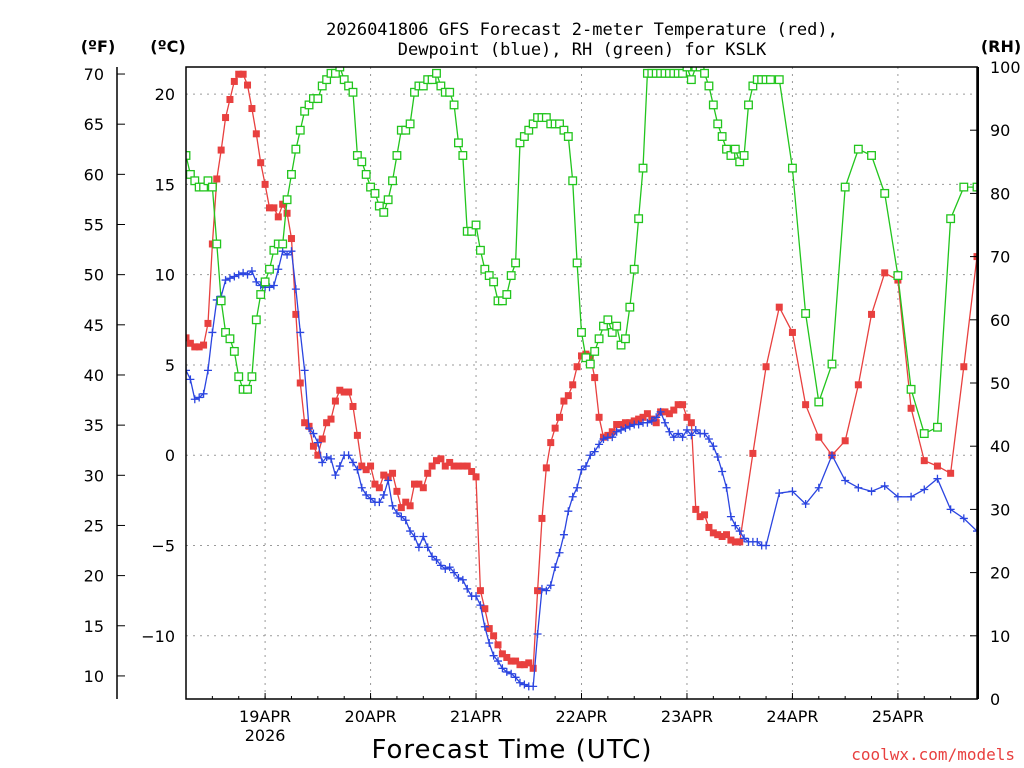 Image resolution: width=1024 pixels, height=768 pixels. I want to click on fahrenheit-tick-label: 10, so click(94, 676).